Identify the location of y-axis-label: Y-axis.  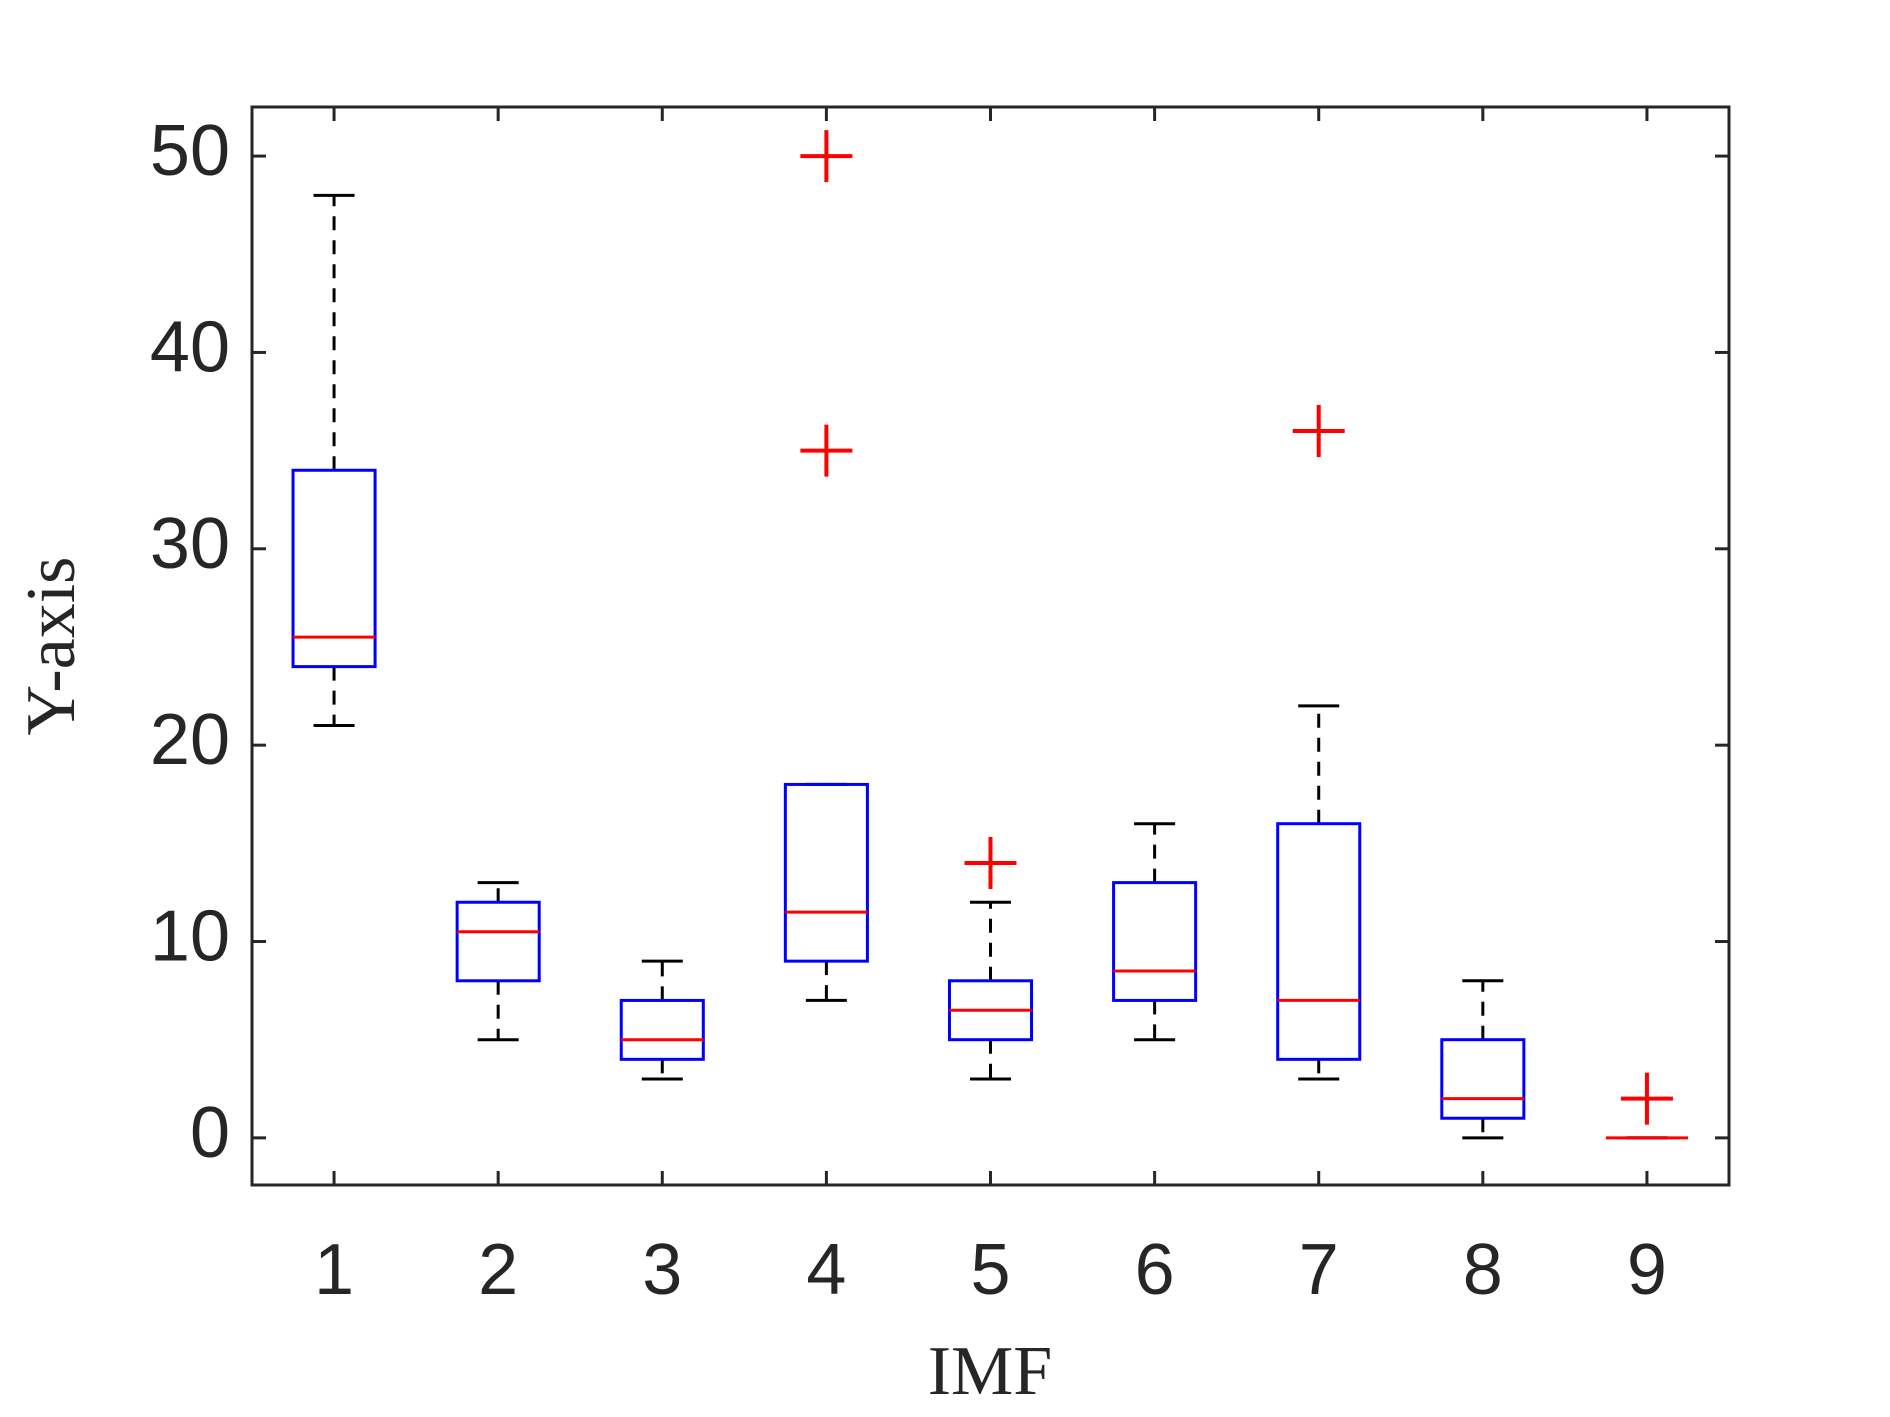
(51, 646).